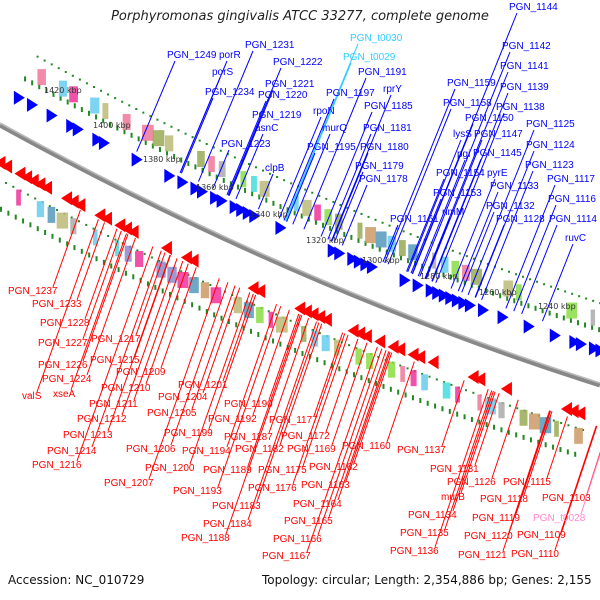 This screenshot has width=600, height=600. I want to click on forward-gene-label: PGN_1154, so click(460, 173).